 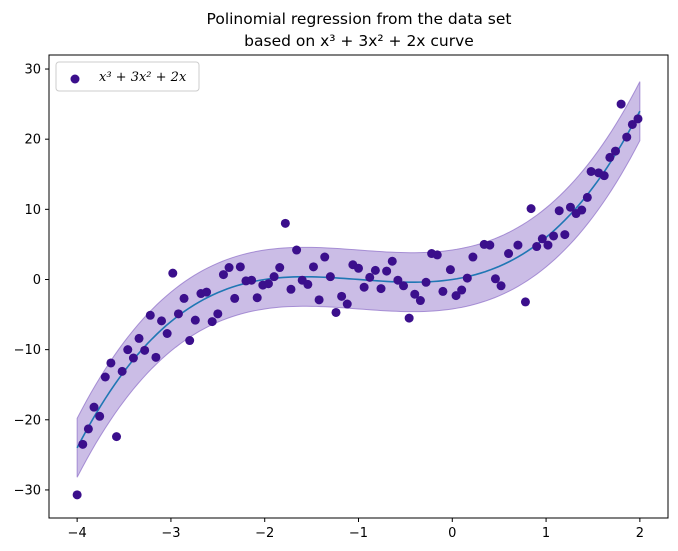 What do you see at coordinates (32, 140) in the screenshot?
I see `y-tick-label: 20` at bounding box center [32, 140].